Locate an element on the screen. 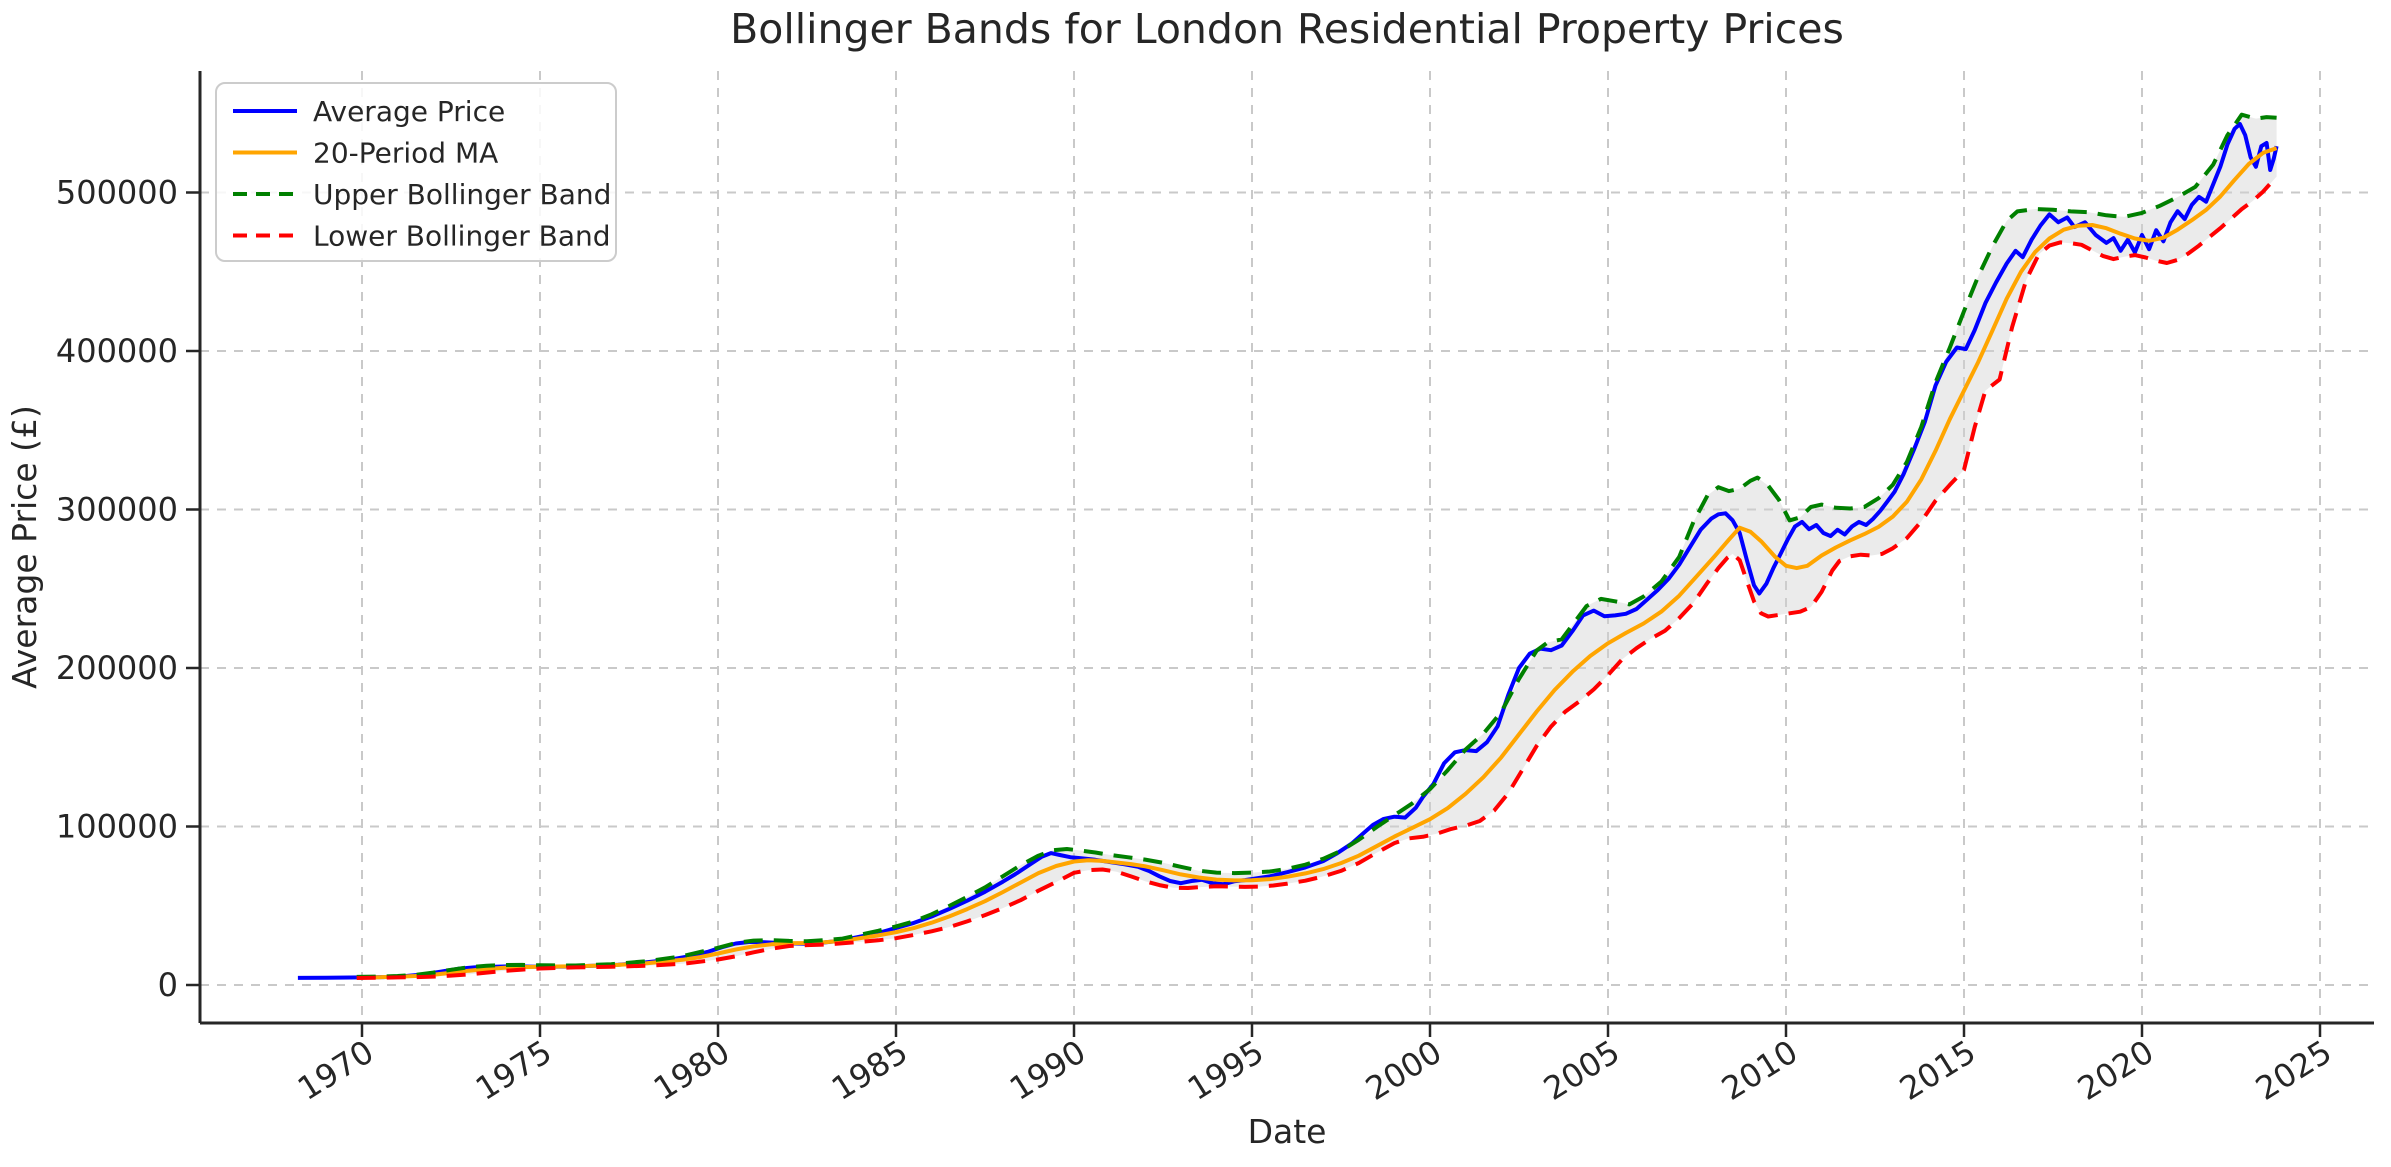 This screenshot has height=1167, width=2391. x-tick-label: 2020 is located at coordinates (2115, 1070).